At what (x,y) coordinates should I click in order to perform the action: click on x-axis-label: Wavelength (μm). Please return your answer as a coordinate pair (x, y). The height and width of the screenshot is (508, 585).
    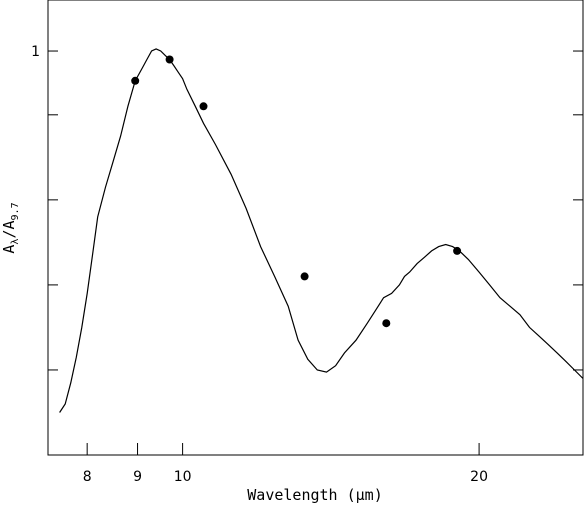
    Looking at the image, I should click on (314, 495).